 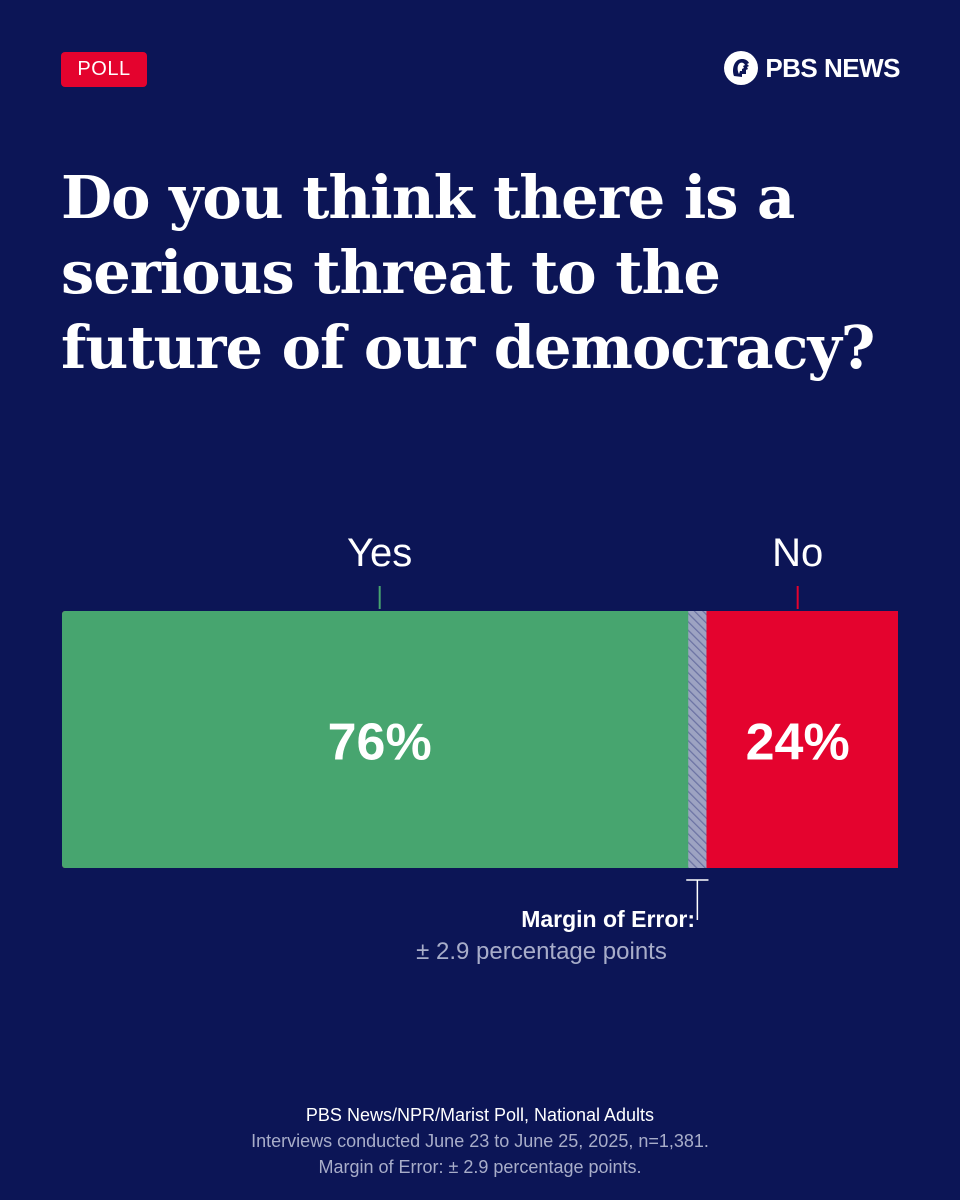 What do you see at coordinates (798, 743) in the screenshot?
I see `value-label-no: 24%` at bounding box center [798, 743].